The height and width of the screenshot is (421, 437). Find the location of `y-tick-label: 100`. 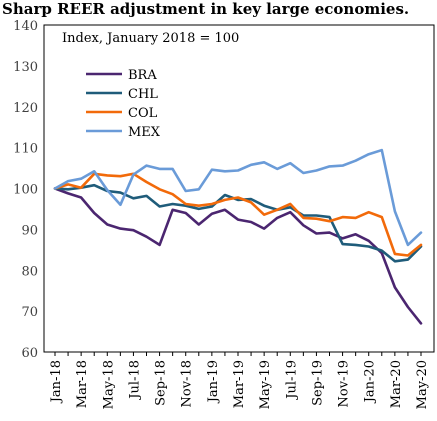

y-tick-label: 100 is located at coordinates (25, 190).